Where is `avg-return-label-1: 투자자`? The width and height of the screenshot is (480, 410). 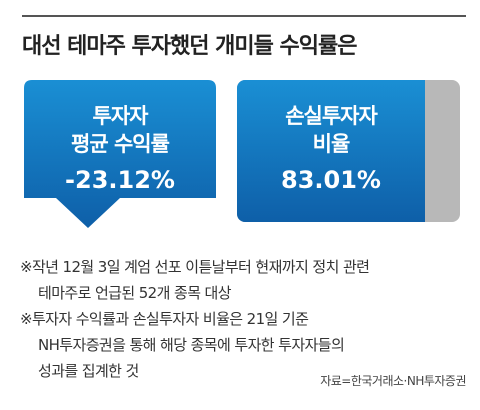 avg-return-label-1: 투자자 is located at coordinates (120, 116).